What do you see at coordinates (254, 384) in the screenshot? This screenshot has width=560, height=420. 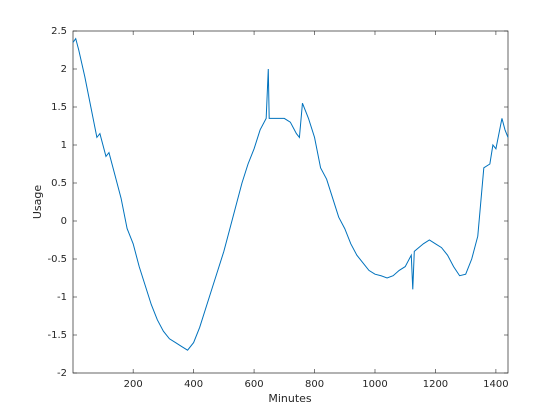 I see `x-tick-label: 600` at bounding box center [254, 384].